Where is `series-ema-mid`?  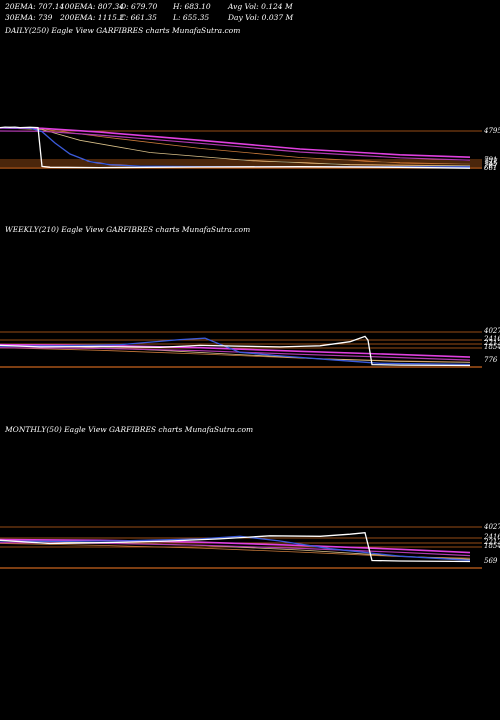 series-ema-mid is located at coordinates (235, 355).